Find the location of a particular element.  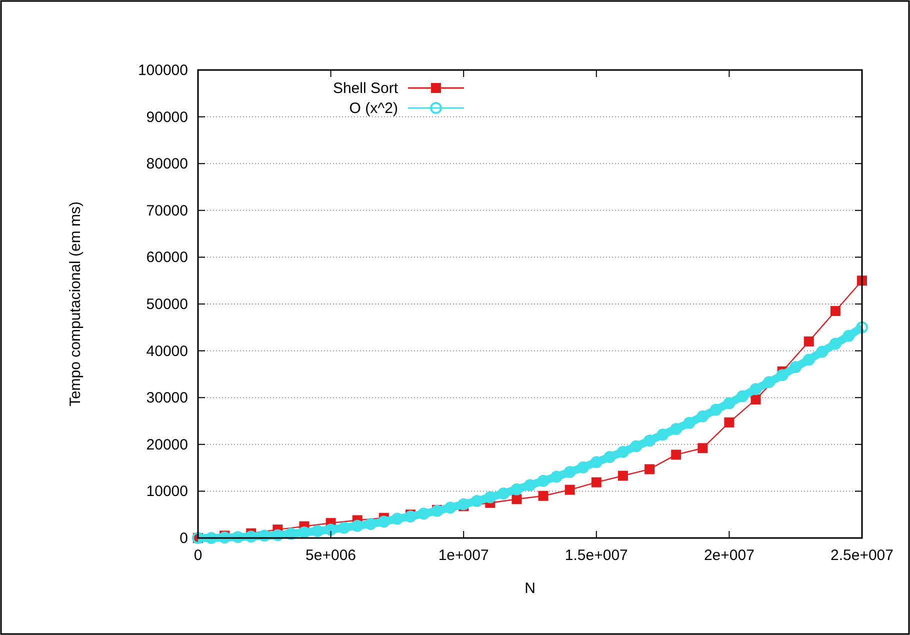

x-tick-label: 2.5e+007 is located at coordinates (862, 555).